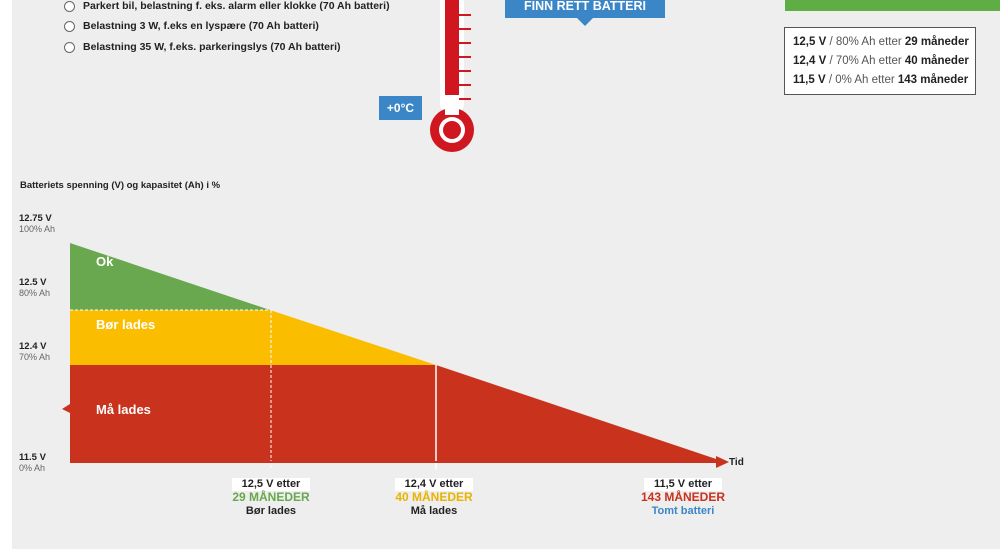 This screenshot has width=1000, height=549. What do you see at coordinates (585, 13) in the screenshot?
I see `find-battery-button: FINN RETT BATTERI` at bounding box center [585, 13].